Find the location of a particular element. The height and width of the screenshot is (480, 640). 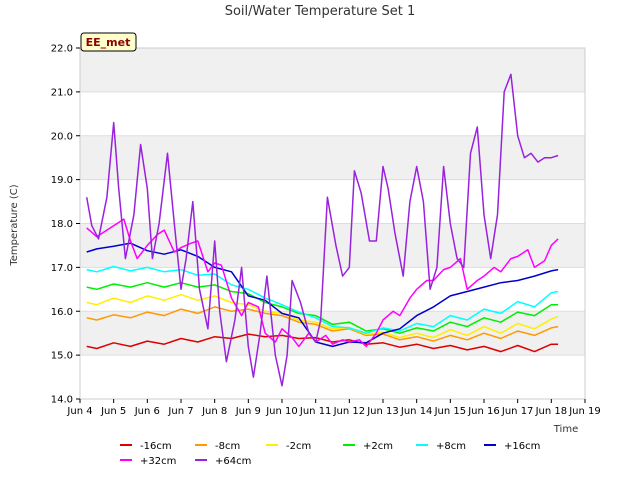

legend-label: -8cm is located at coordinates (227, 446).